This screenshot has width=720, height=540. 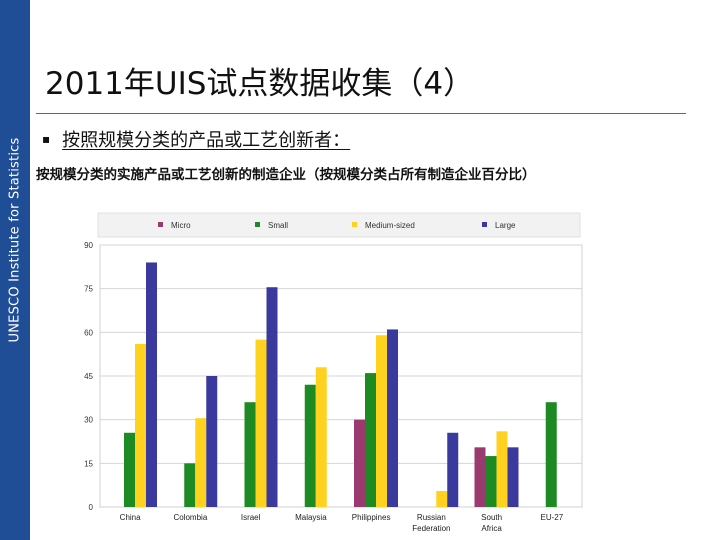 I want to click on x-tick-label-line: Philippines, so click(x=371, y=517).